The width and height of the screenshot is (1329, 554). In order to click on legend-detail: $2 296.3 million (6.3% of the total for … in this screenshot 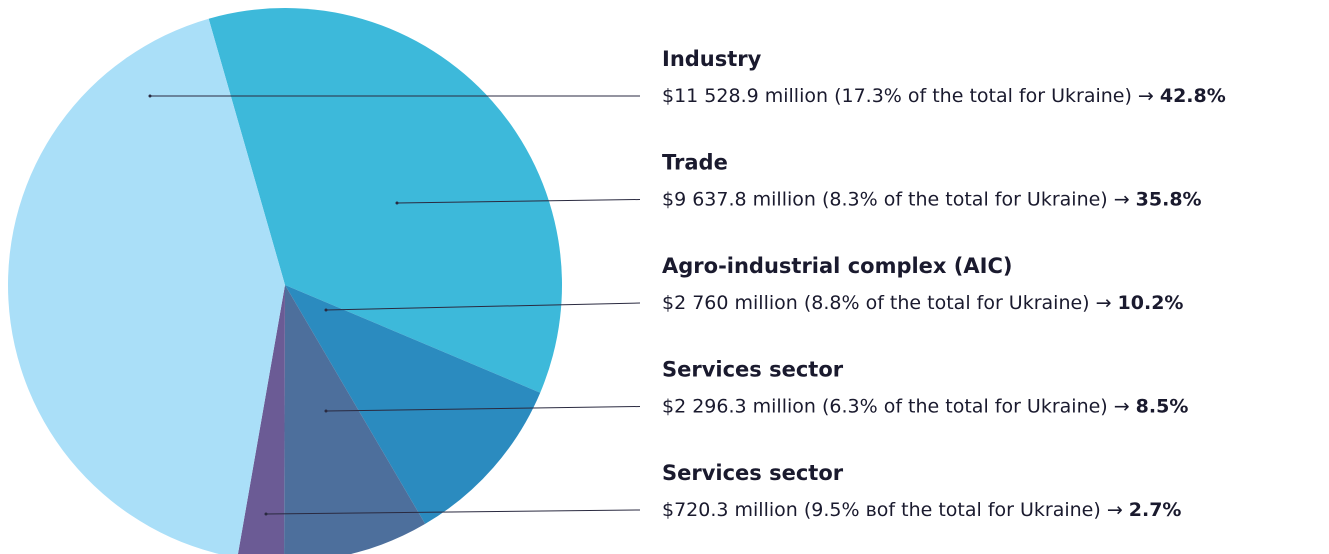, I will do `click(925, 406)`.